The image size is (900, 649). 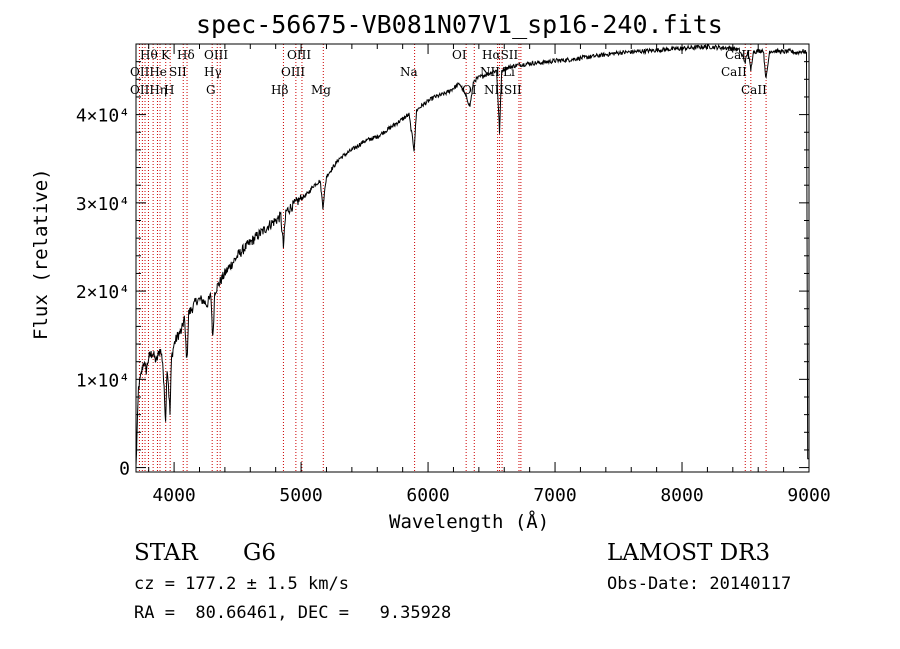 I want to click on line-label: Hγ, so click(x=213, y=72).